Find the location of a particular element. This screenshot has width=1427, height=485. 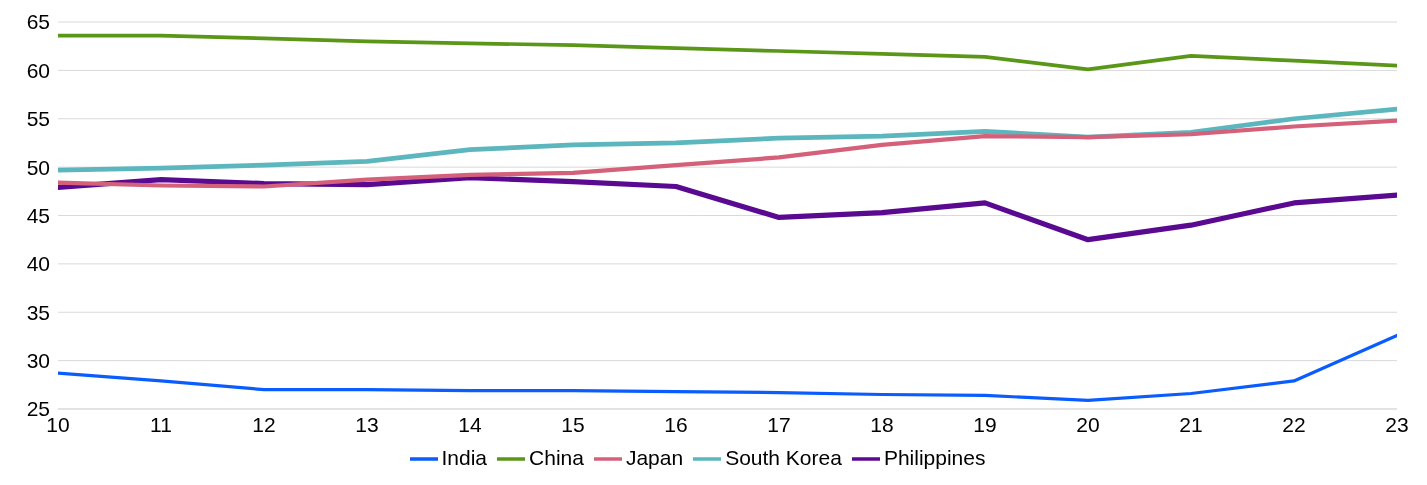

legend-label: India is located at coordinates (464, 457).